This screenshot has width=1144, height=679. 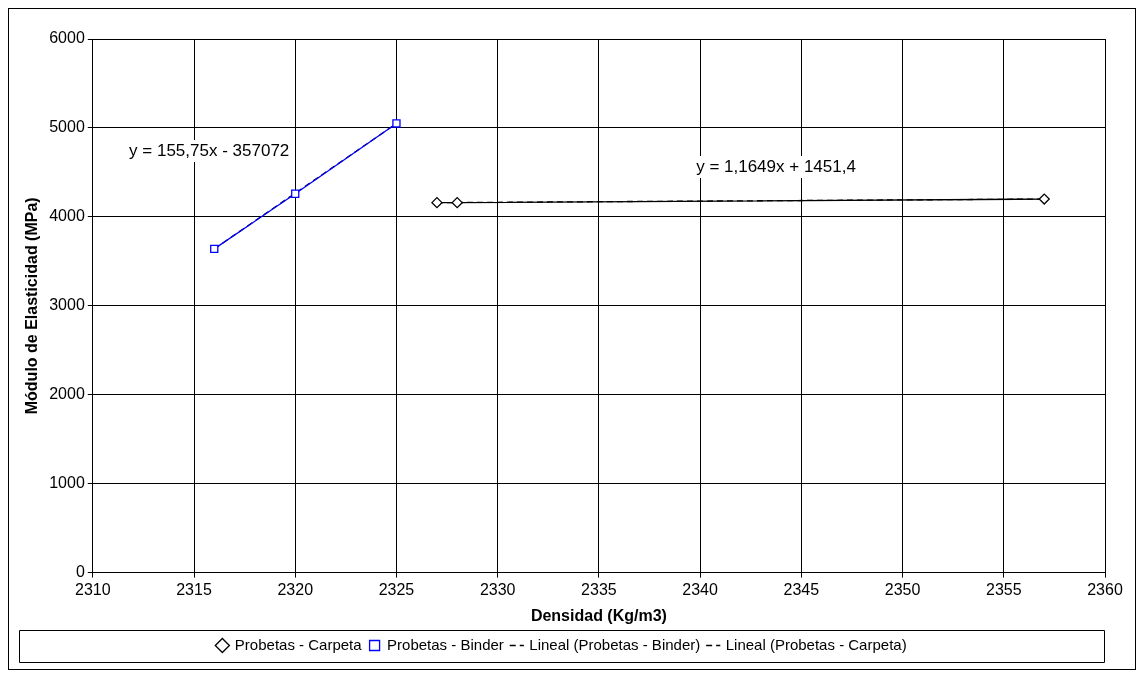 What do you see at coordinates (67, 216) in the screenshot?
I see `y-tick-label: 4000` at bounding box center [67, 216].